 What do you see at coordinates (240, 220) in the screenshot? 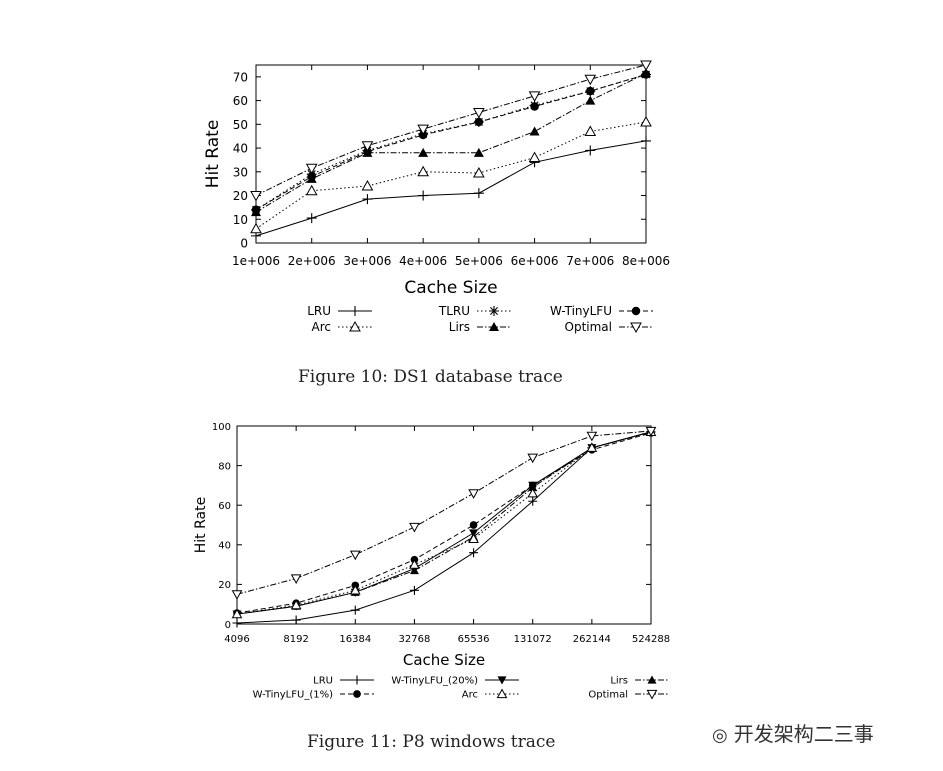
I see `y-tick-label: 10` at bounding box center [240, 220].